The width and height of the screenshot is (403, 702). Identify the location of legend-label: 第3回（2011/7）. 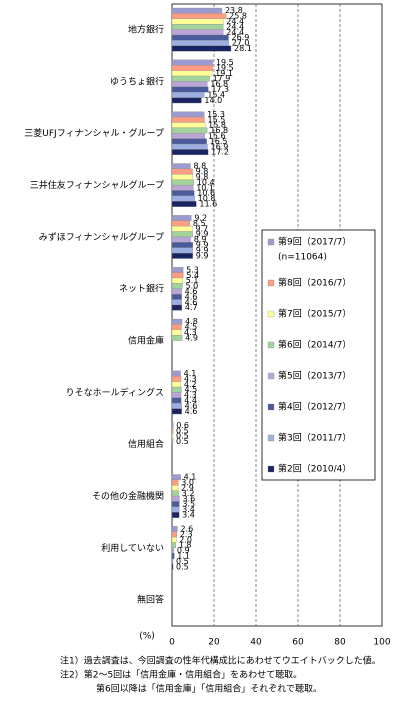
(314, 438).